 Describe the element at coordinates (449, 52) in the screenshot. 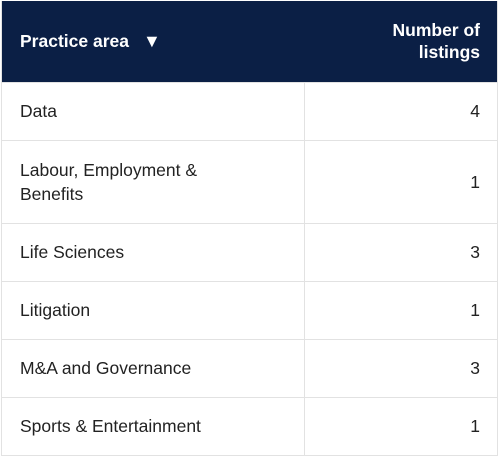

I see `listings-header-line2: listings` at that location.